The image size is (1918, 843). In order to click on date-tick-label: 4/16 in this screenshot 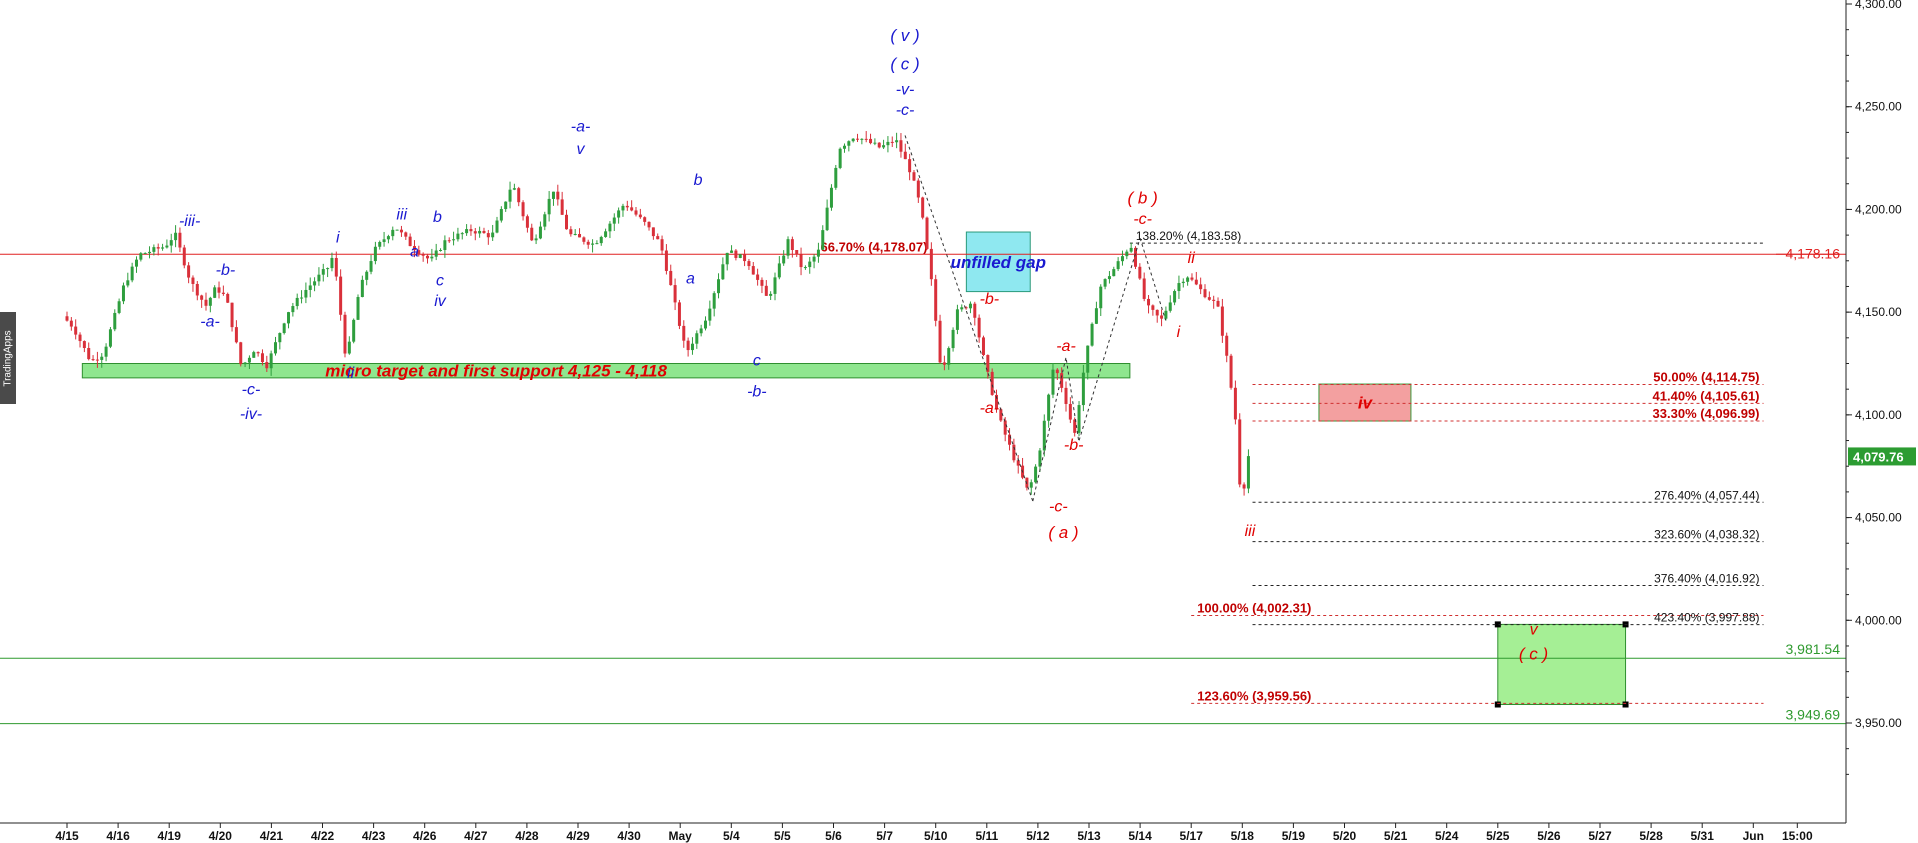, I will do `click(118, 836)`.